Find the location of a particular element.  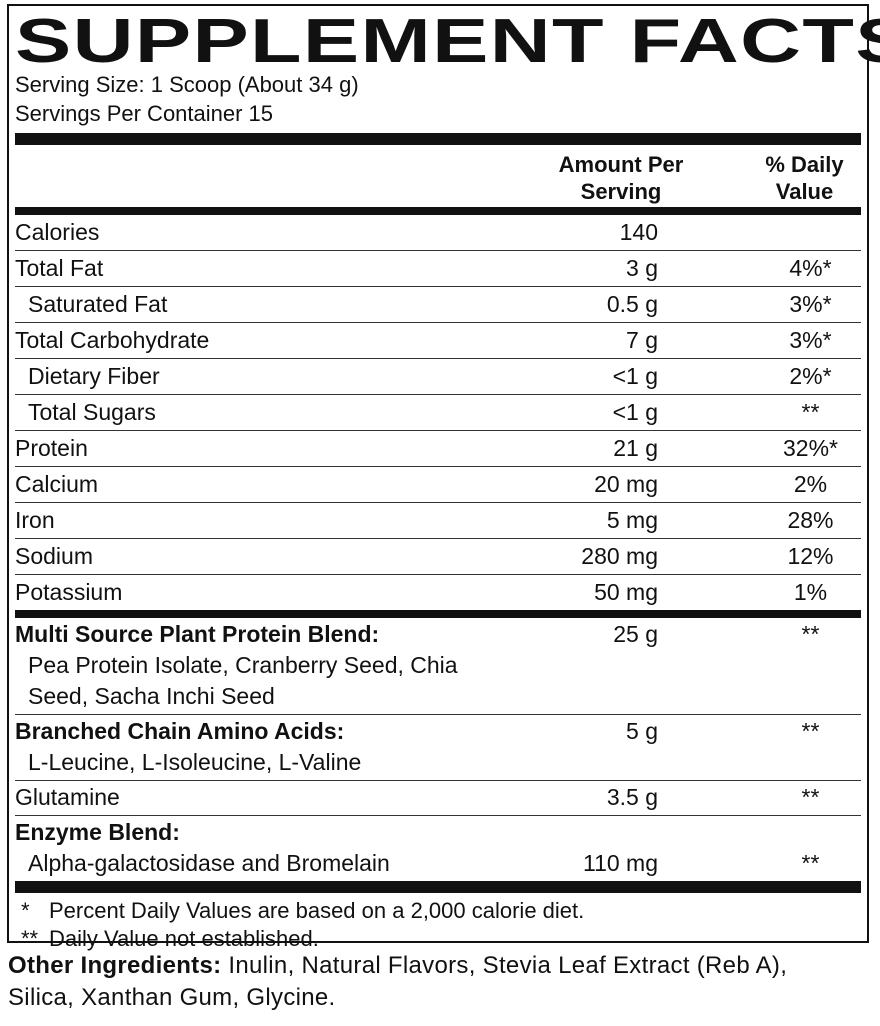

footnote-mark: ** is located at coordinates (30, 938).